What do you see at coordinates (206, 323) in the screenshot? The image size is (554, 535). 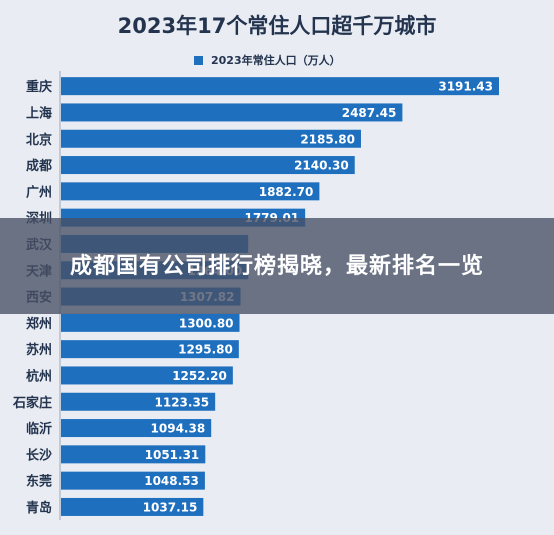 I see `data-label: 1300.80` at bounding box center [206, 323].